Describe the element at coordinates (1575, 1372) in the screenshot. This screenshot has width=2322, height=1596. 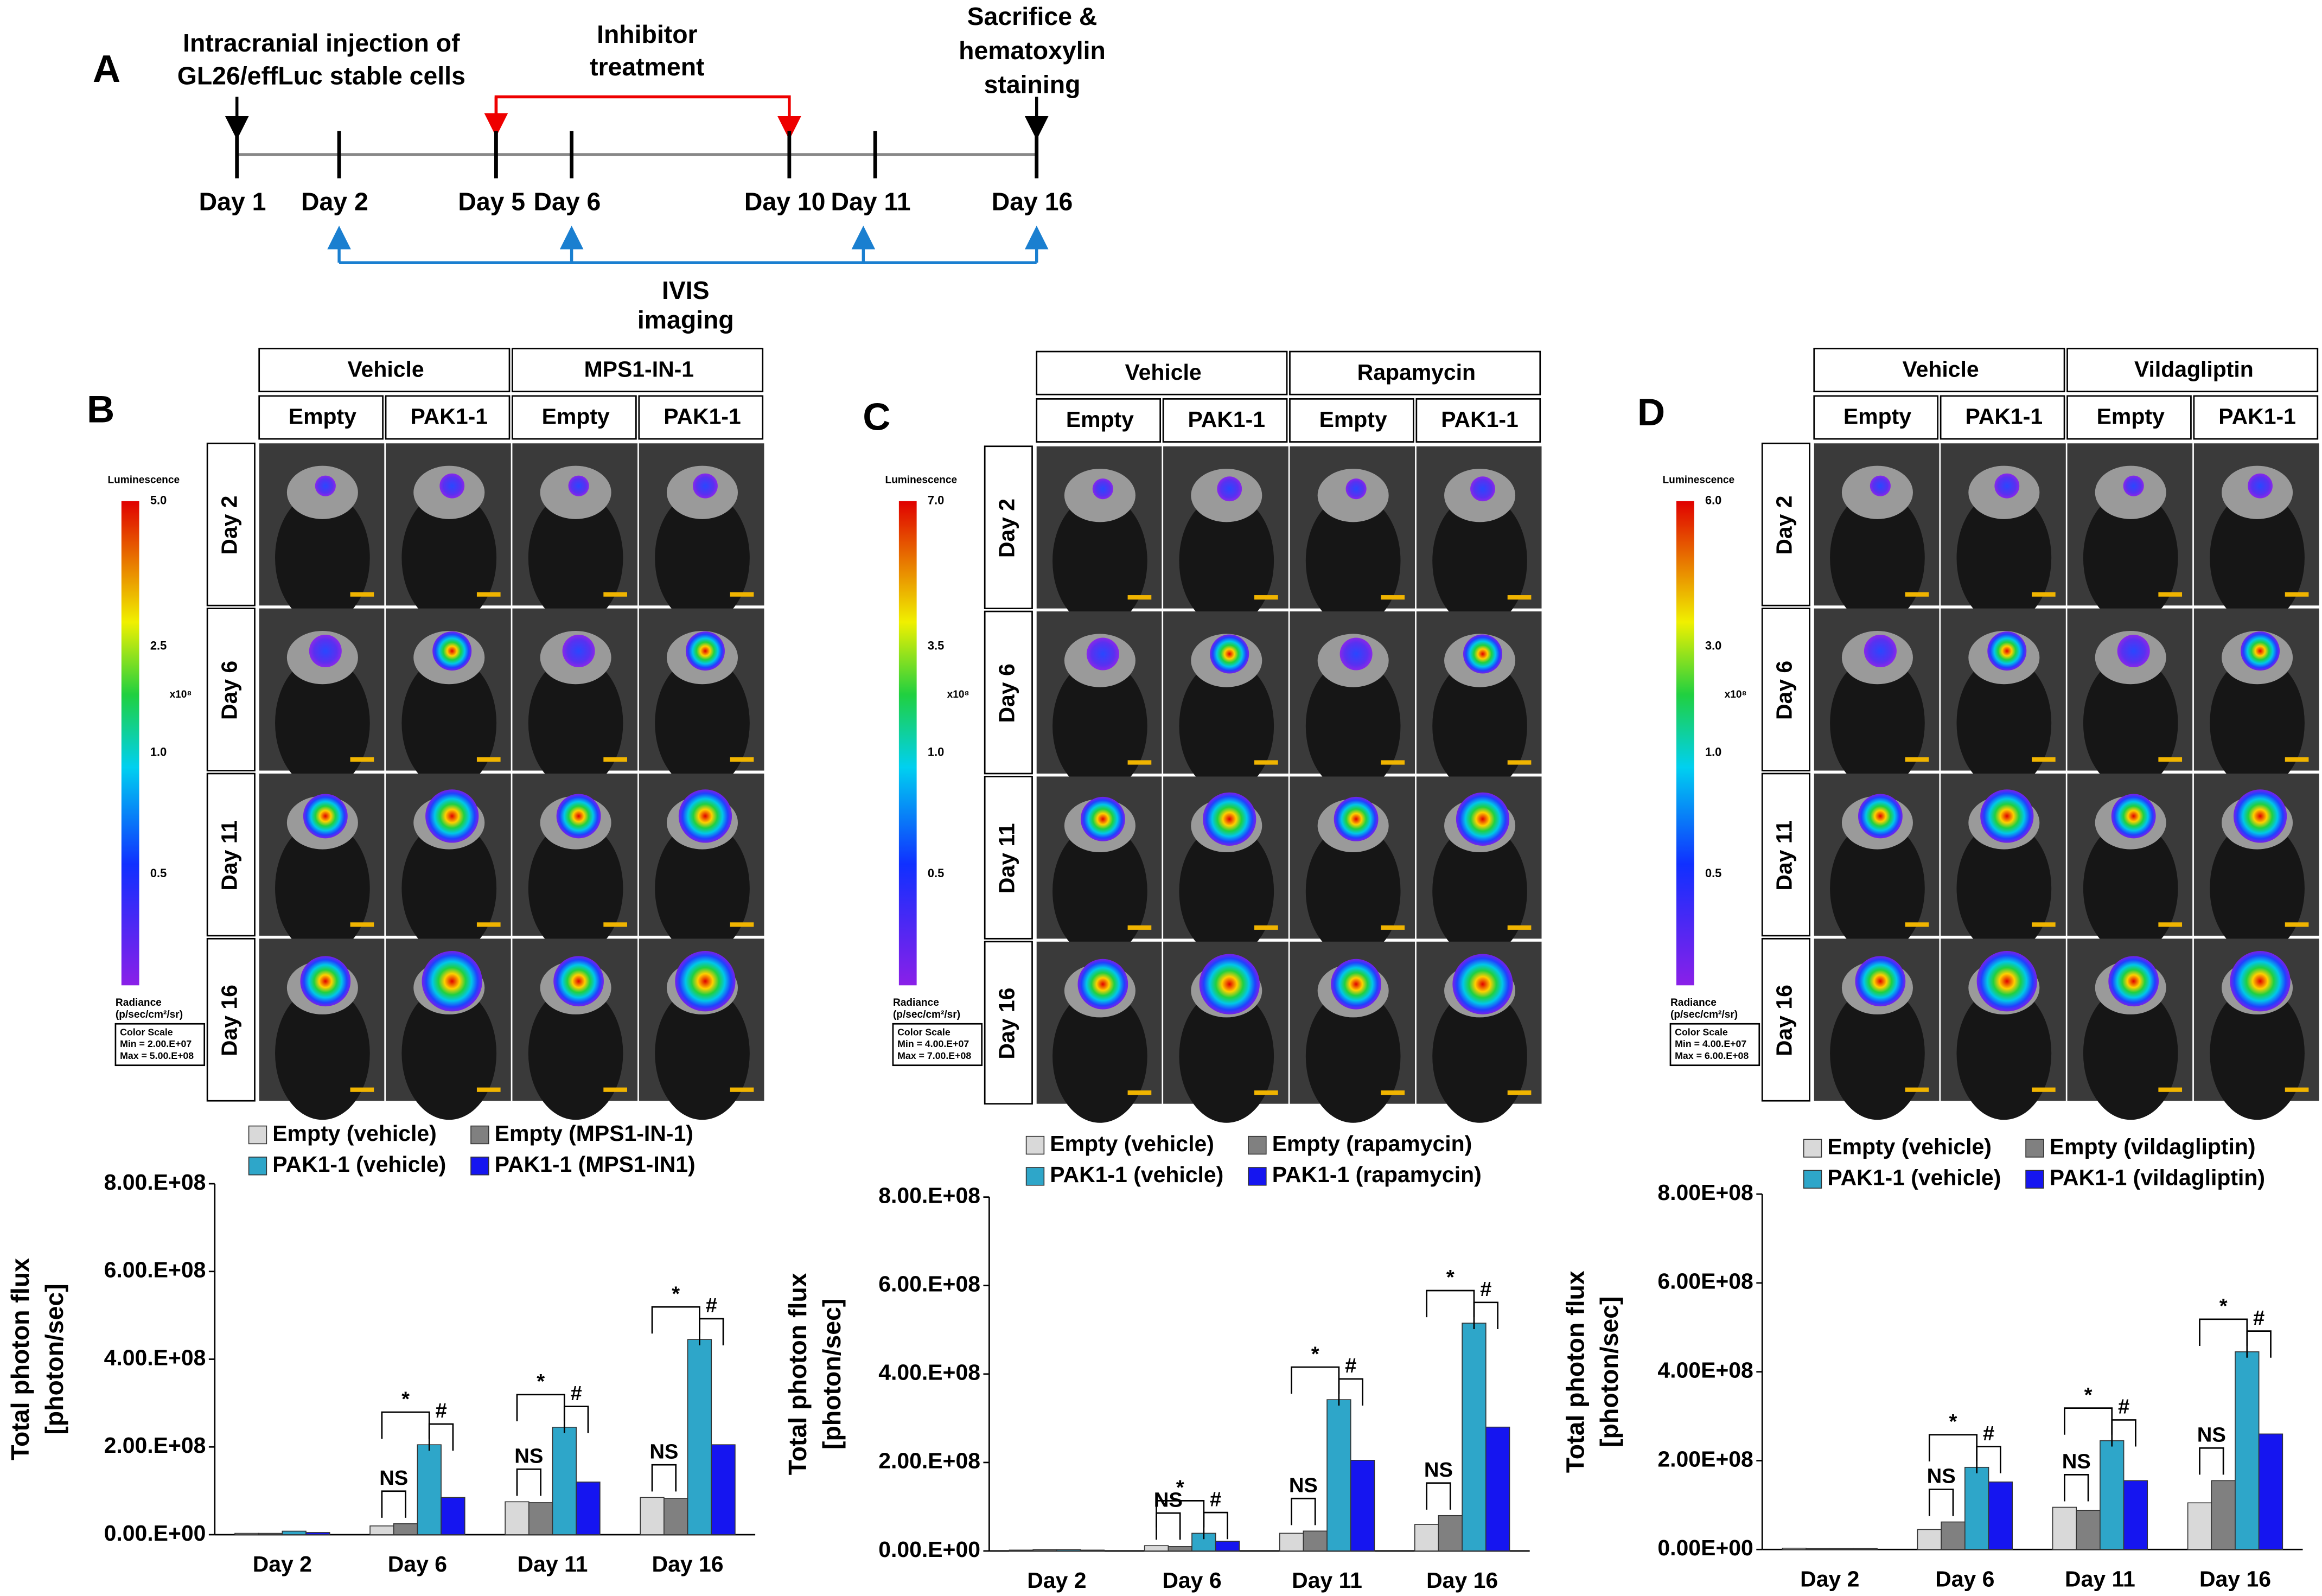
I see `y-axis-label: Total photon flux` at that location.